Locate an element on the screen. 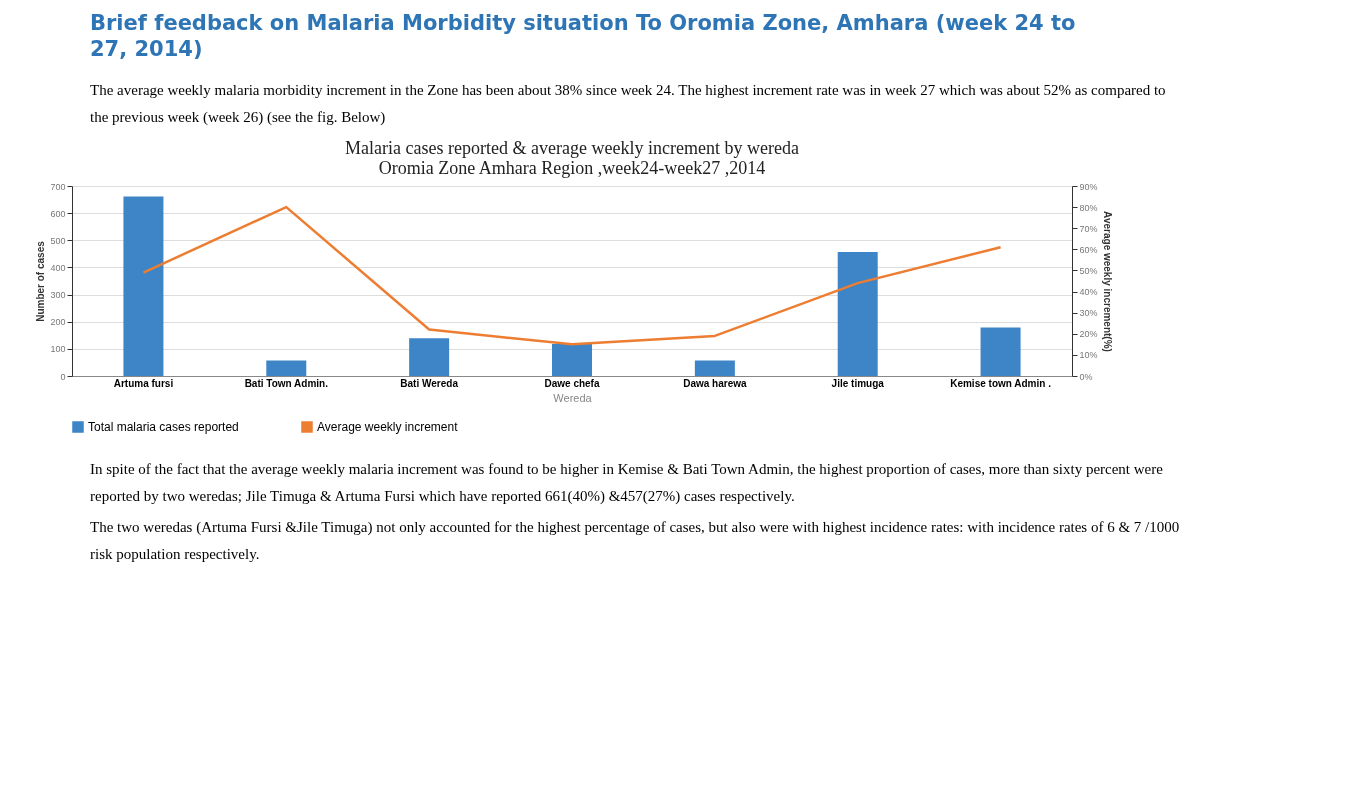 This screenshot has width=1345, height=794. y-tick-label: 500 is located at coordinates (58, 240).